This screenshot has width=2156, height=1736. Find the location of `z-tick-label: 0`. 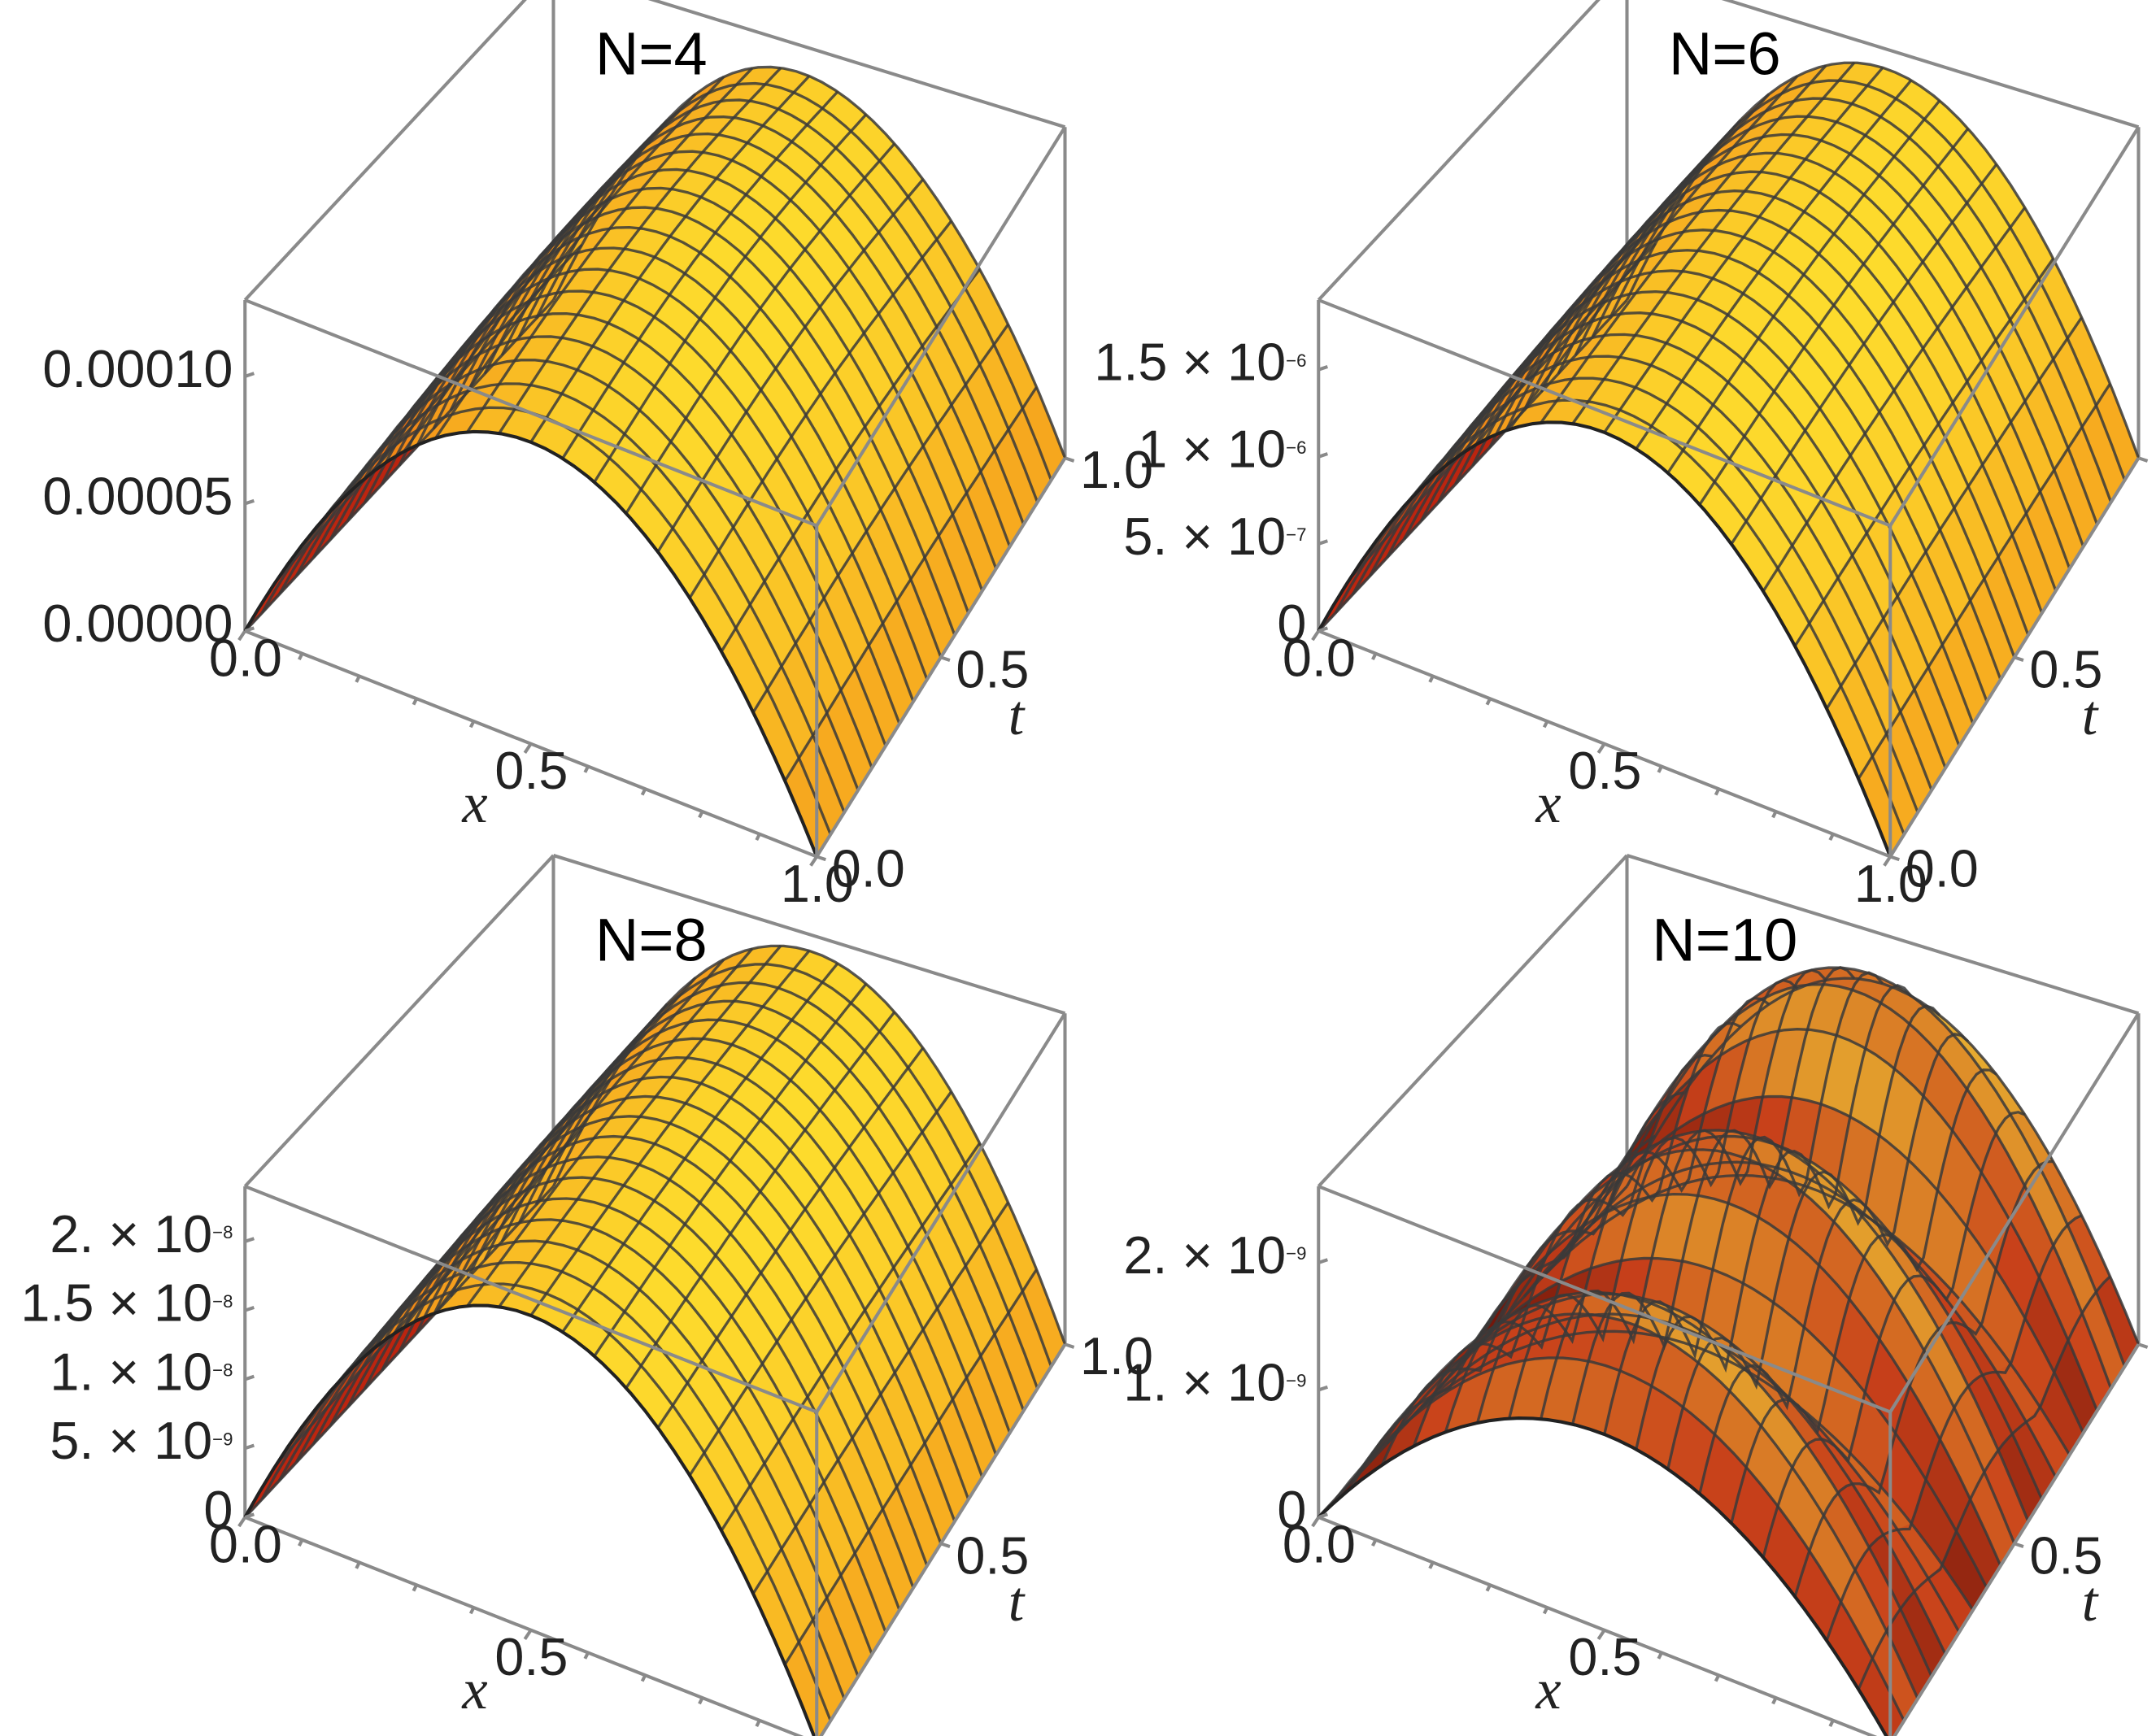

z-tick-label: 0 is located at coordinates (1291, 623).